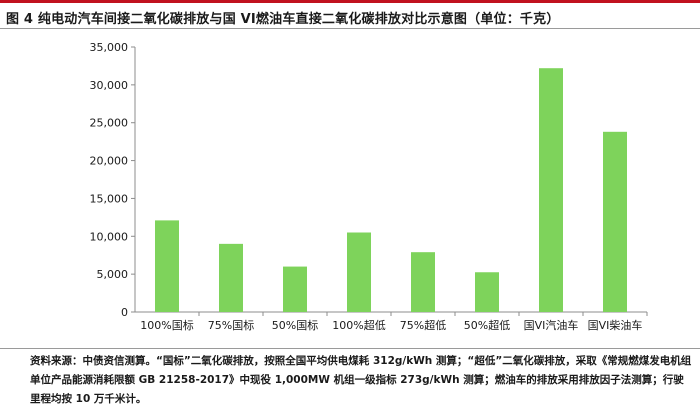 The height and width of the screenshot is (419, 700). I want to click on x-tick-label: 100%国标, so click(166, 325).